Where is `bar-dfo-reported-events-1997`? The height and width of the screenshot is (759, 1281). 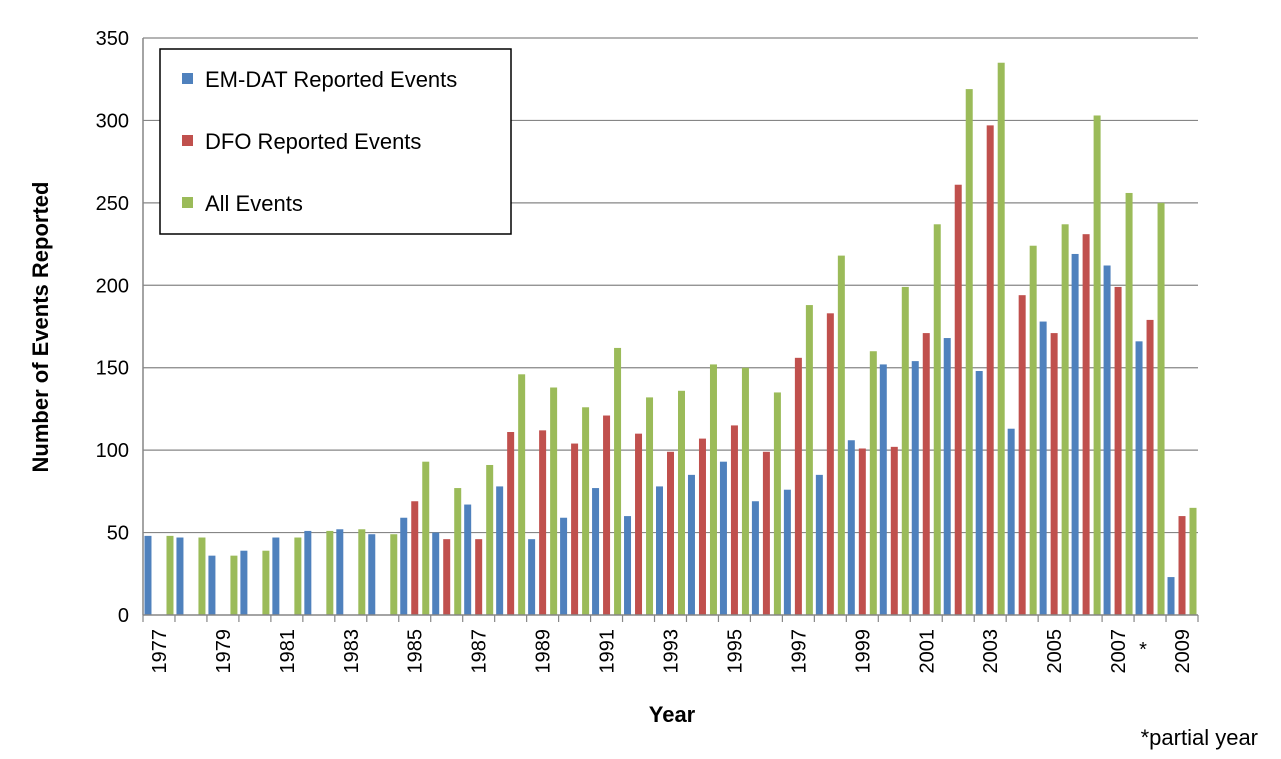
bar-dfo-reported-events-1997 is located at coordinates (798, 486).